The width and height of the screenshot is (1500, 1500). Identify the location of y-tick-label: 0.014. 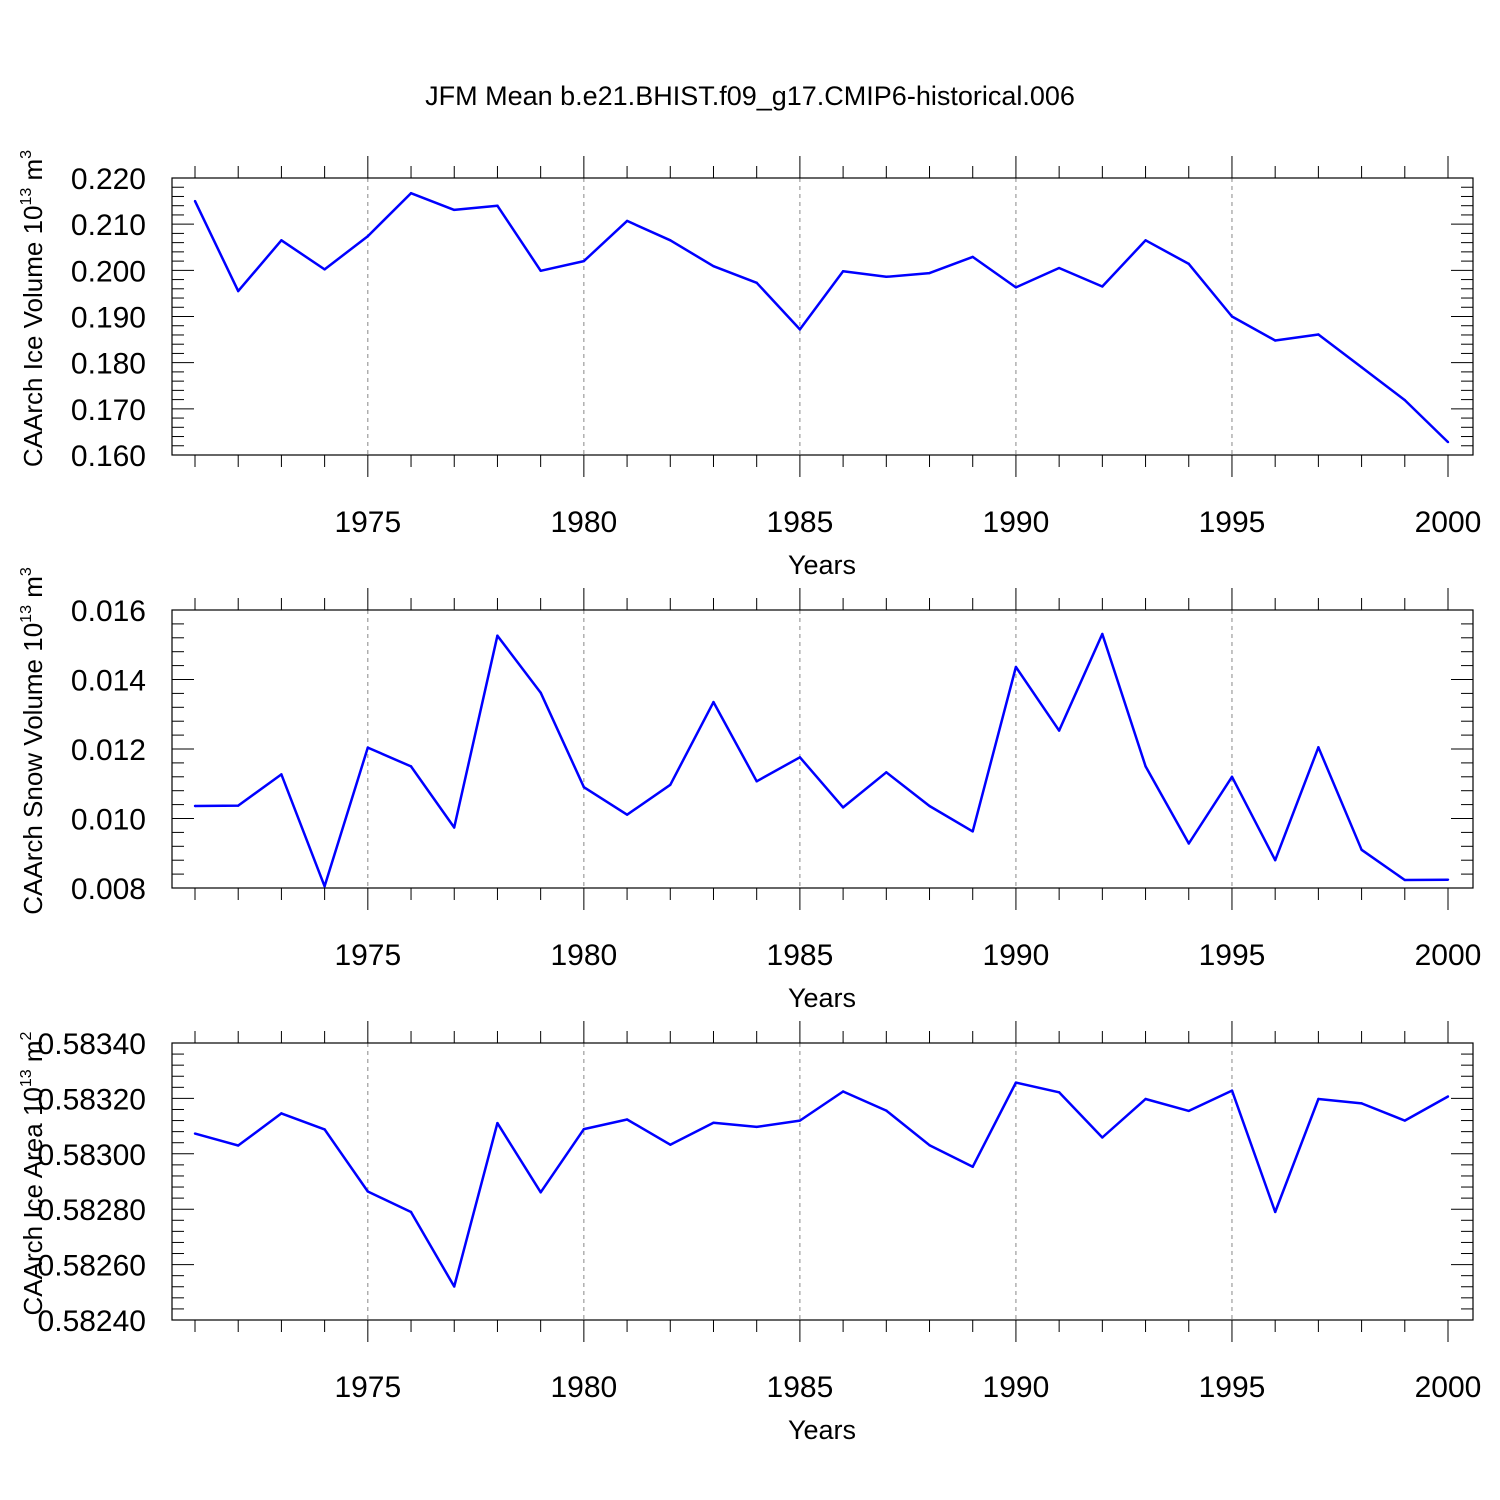
(108, 681).